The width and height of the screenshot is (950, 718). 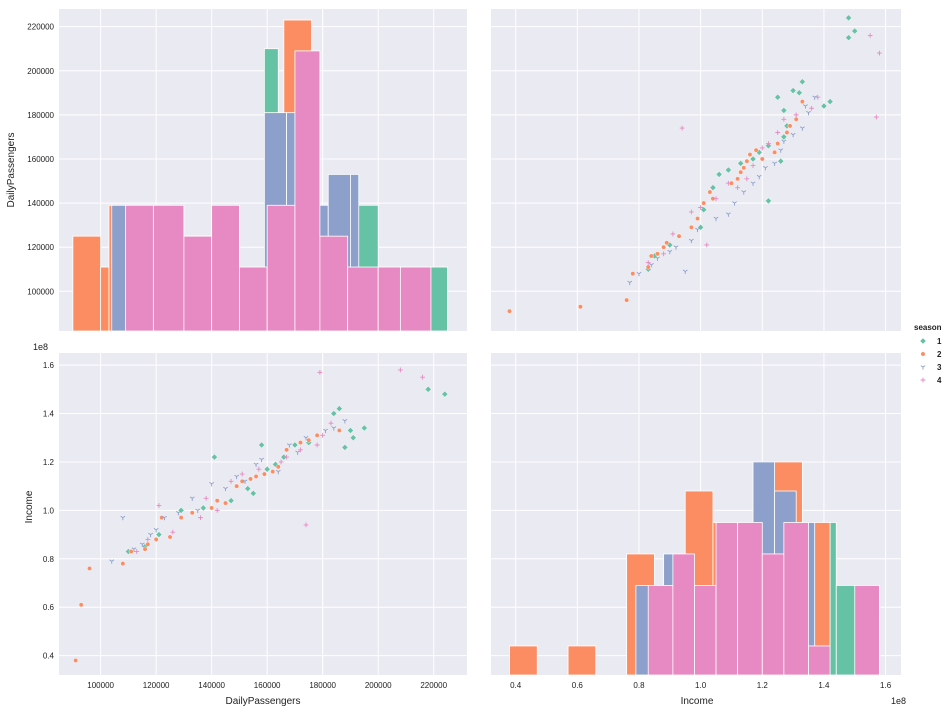 What do you see at coordinates (322, 685) in the screenshot?
I see `x-tick-label: 180000` at bounding box center [322, 685].